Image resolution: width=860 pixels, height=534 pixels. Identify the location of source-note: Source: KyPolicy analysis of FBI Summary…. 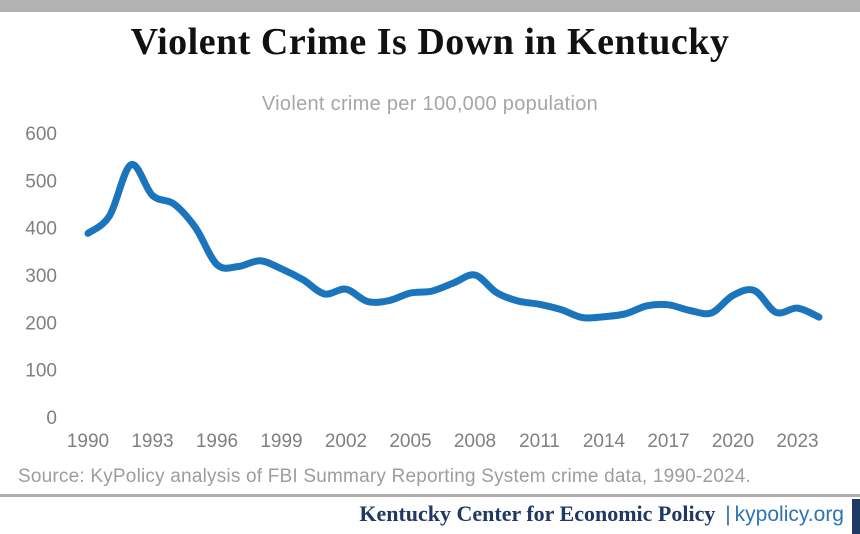
(385, 476).